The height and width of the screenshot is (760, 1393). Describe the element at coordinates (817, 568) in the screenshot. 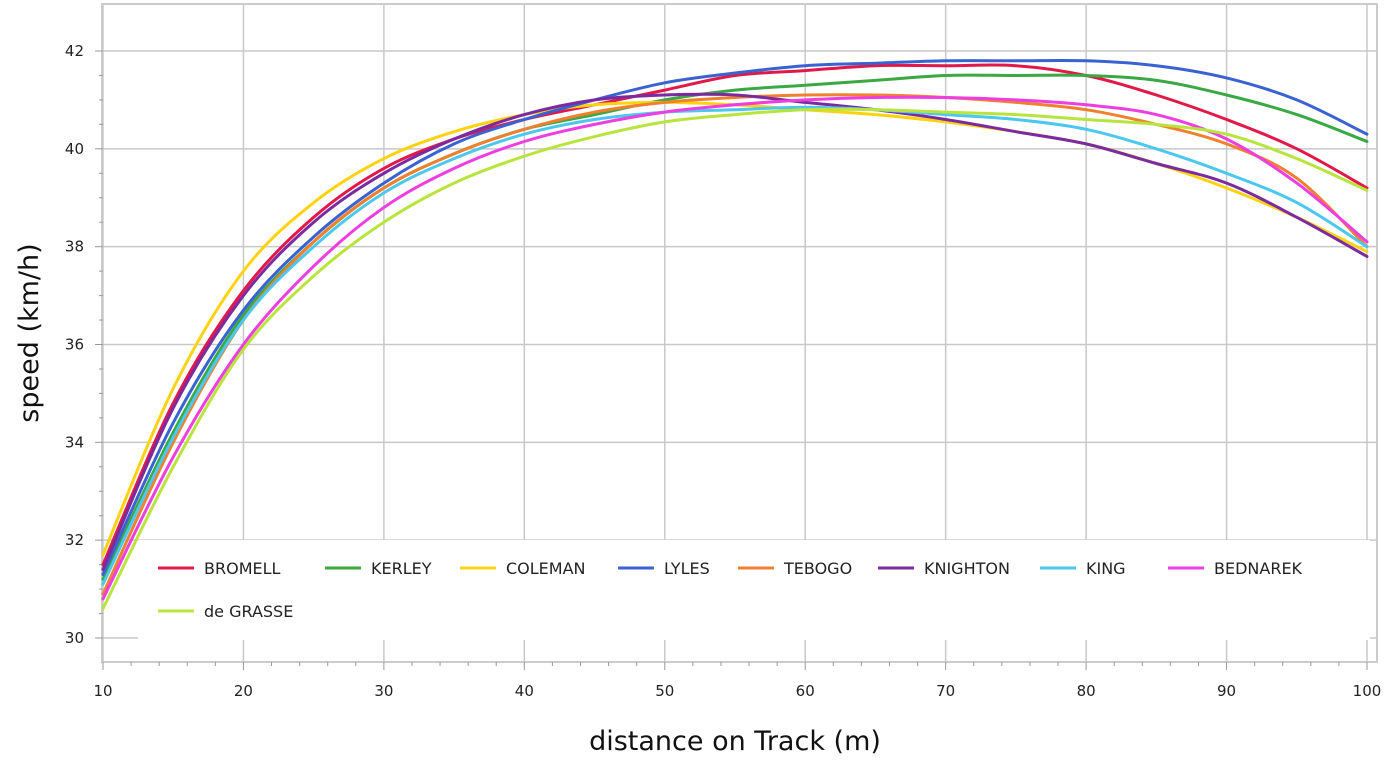

I see `legend-label: TEBOGO` at that location.